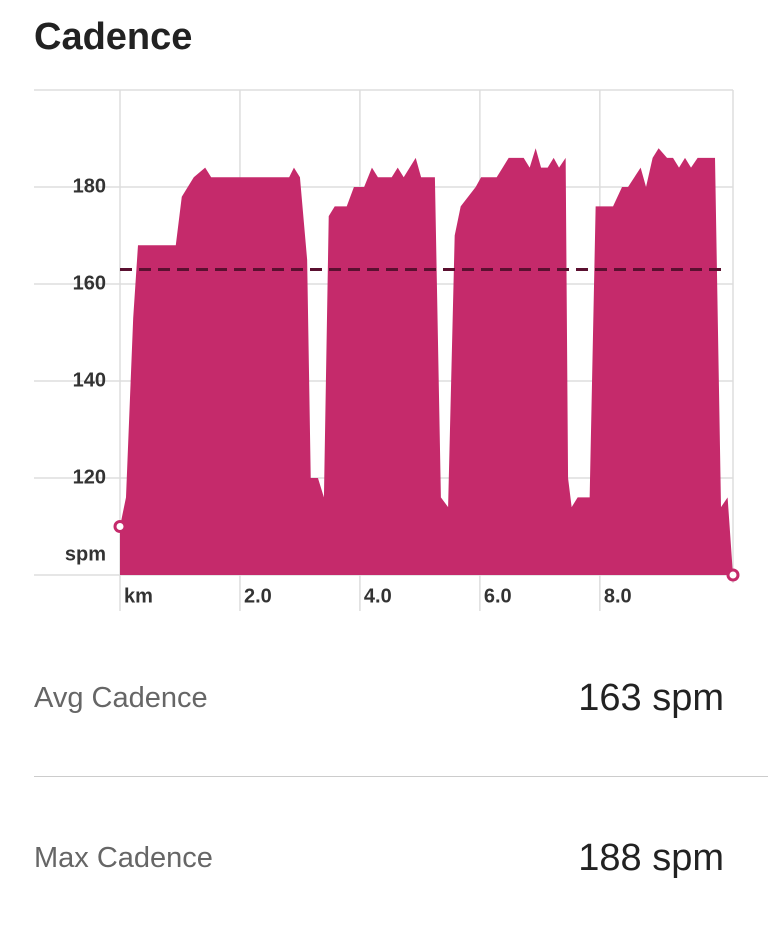 The width and height of the screenshot is (768, 940). What do you see at coordinates (138, 596) in the screenshot?
I see `x-tick-label: km` at bounding box center [138, 596].